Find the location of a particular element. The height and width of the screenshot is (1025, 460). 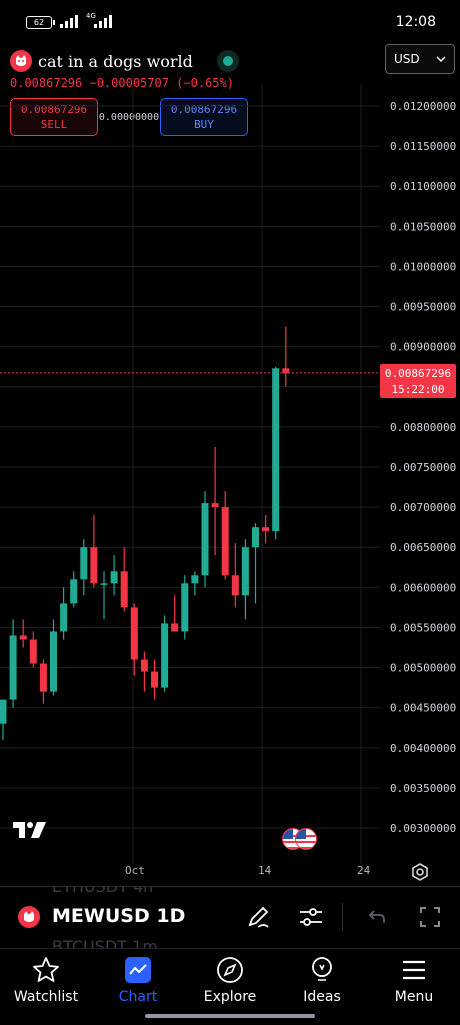

menu-icon is located at coordinates (414, 970).